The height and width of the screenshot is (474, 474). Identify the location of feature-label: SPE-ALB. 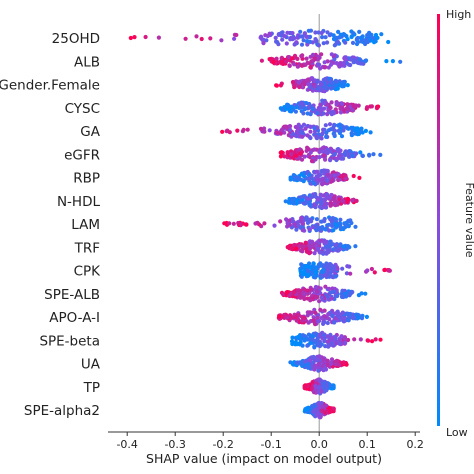
(72, 295).